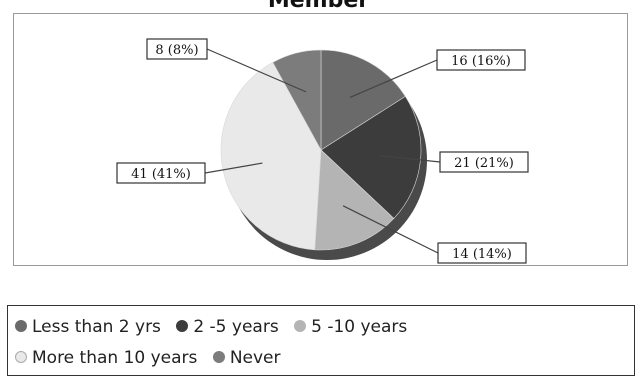 The width and height of the screenshot is (637, 377). I want to click on chart-title: Member, so click(318, 6).